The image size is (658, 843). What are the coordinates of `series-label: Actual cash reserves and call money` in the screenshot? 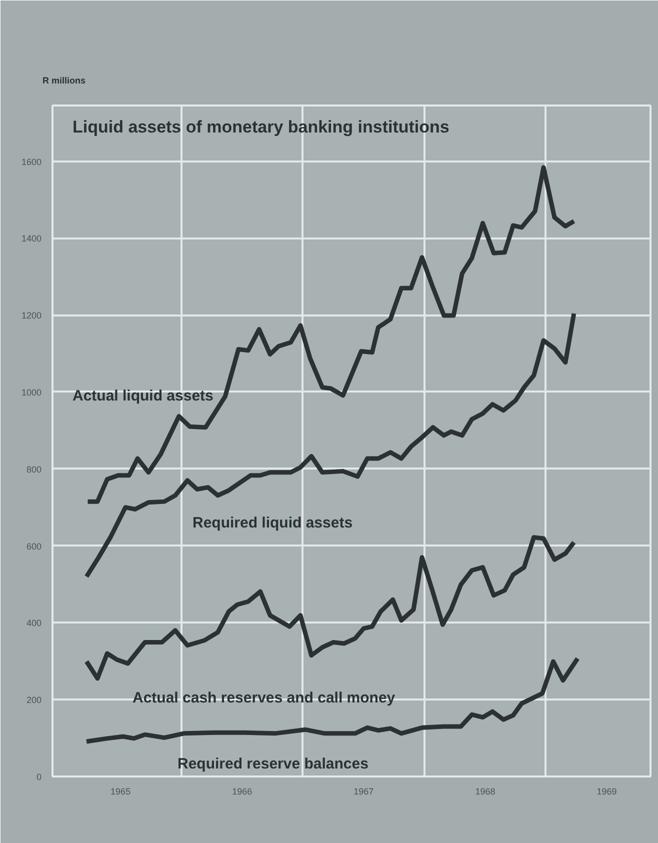 It's located at (264, 698).